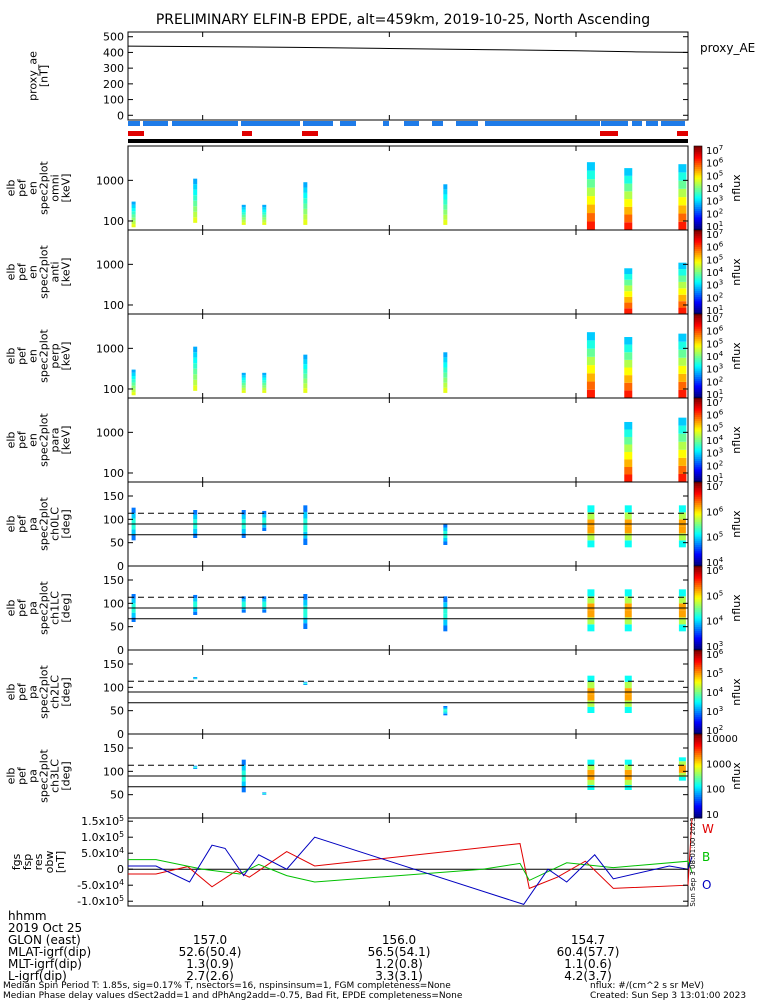  Describe the element at coordinates (736, 524) in the screenshot. I see `colorbar-label: nflux` at that location.